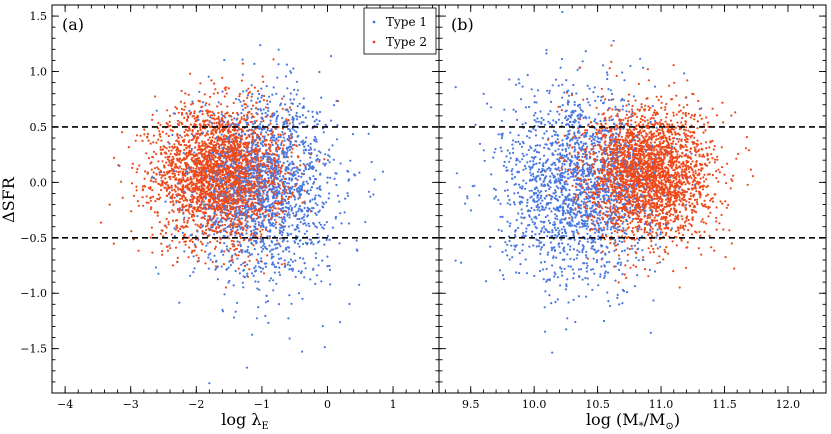  I want to click on legend-marker-type2, so click(374, 42).